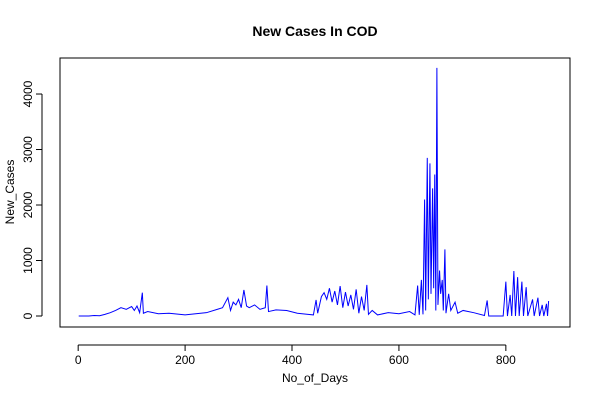 The image size is (600, 405). What do you see at coordinates (185, 360) in the screenshot?
I see `x-tick-label: 200` at bounding box center [185, 360].